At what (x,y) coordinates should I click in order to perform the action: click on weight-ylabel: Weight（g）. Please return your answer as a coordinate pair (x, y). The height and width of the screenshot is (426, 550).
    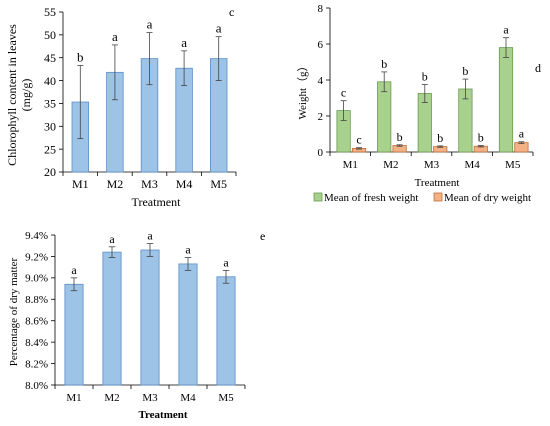
    Looking at the image, I should click on (302, 90).